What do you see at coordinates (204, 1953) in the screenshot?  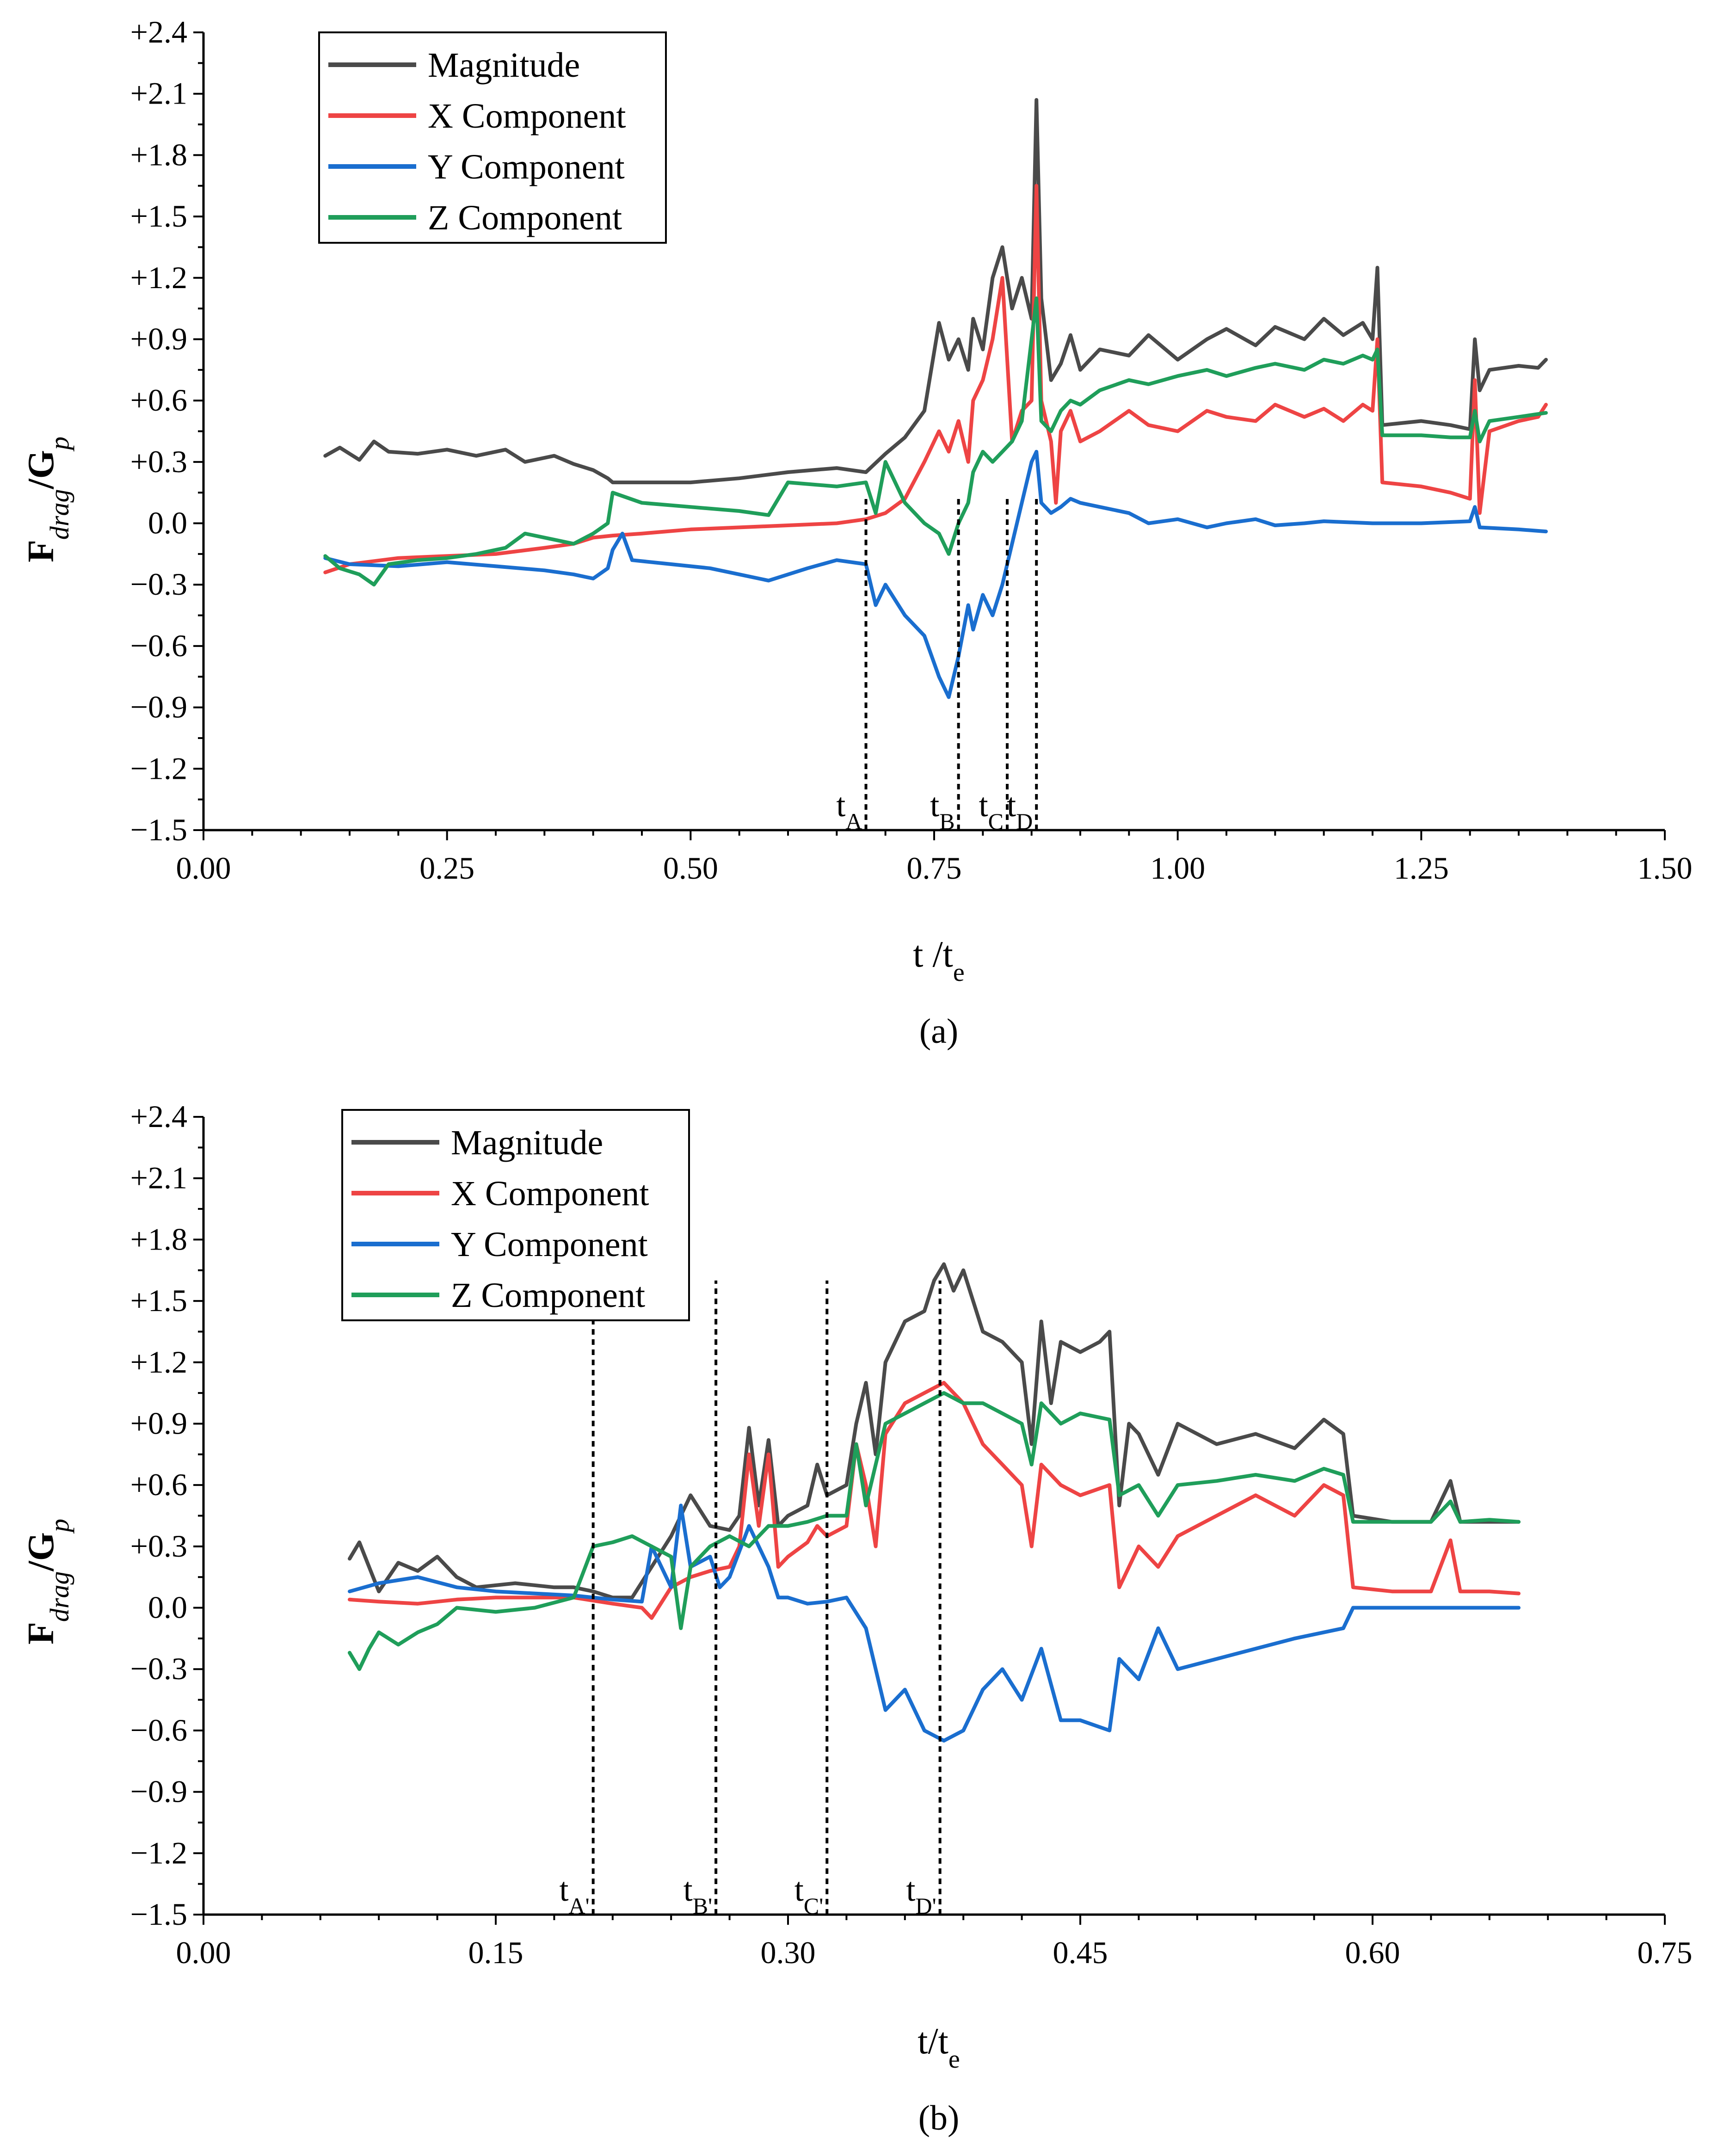 I see `panel-b-x-tick-label: 0.00` at bounding box center [204, 1953].